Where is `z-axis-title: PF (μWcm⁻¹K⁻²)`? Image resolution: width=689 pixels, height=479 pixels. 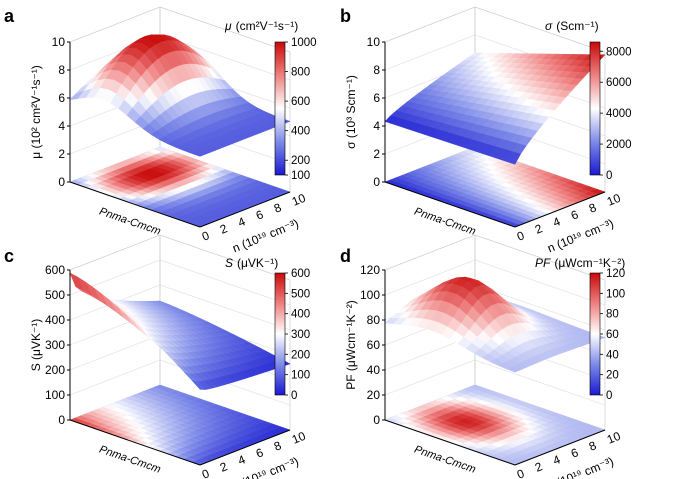 z-axis-title: PF (μWcm⁻¹K⁻²) is located at coordinates (351, 345).